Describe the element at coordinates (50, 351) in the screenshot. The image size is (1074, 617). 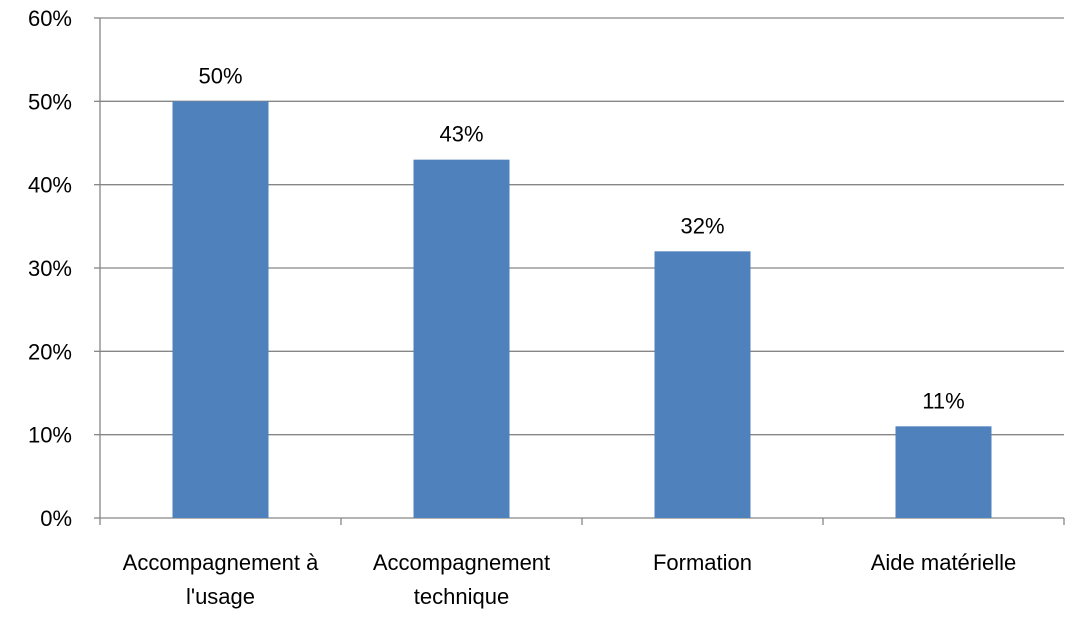
I see `y-tick-label: 20%` at that location.